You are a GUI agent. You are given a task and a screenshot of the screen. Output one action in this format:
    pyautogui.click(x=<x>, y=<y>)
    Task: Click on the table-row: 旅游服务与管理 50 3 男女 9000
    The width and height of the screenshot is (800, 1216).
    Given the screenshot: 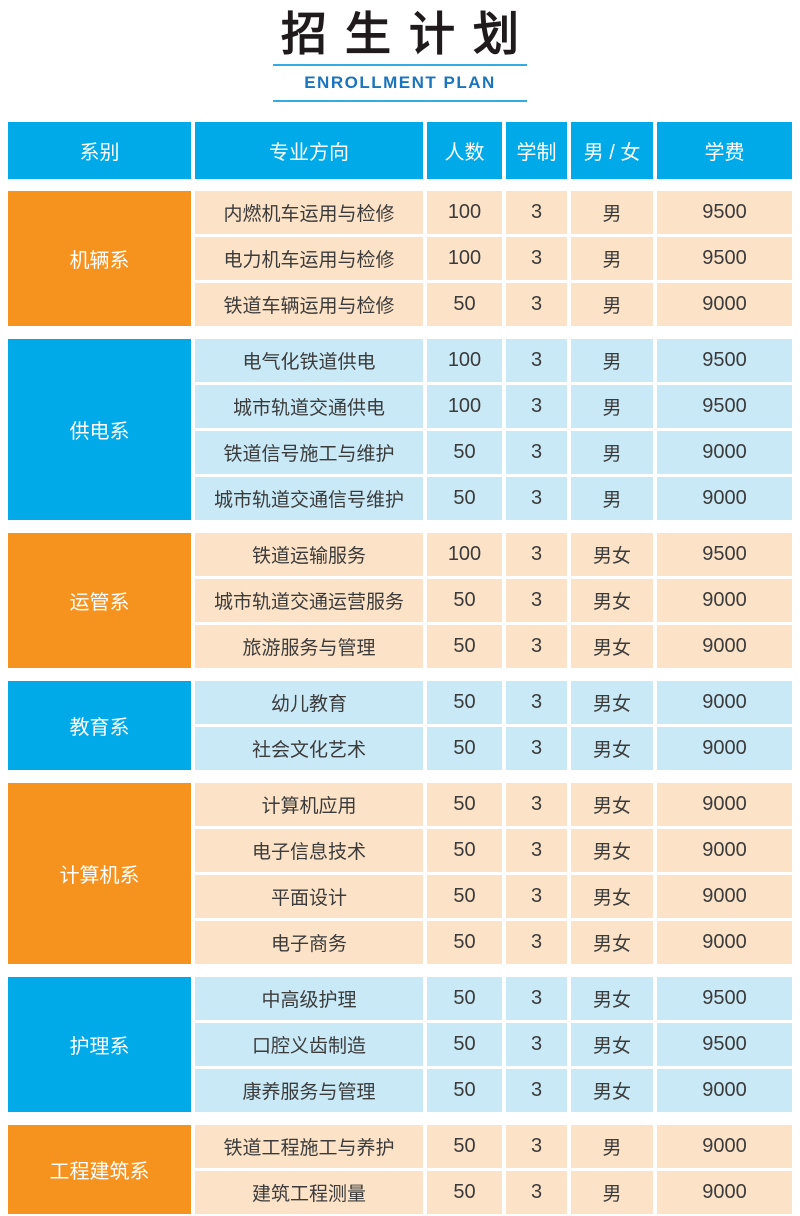 What is the action you would take?
    pyautogui.click(x=493, y=646)
    